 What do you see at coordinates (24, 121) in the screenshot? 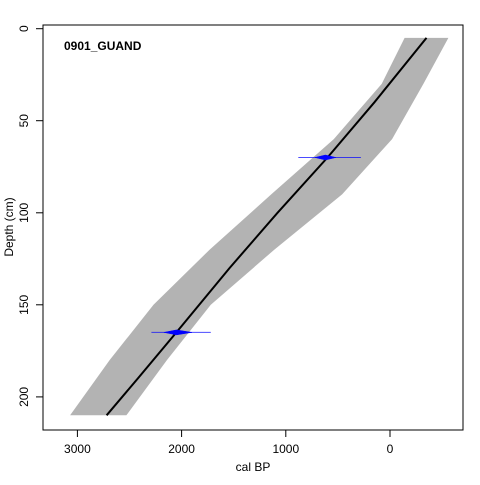
I see `y-tick-label-1: 50` at bounding box center [24, 121].